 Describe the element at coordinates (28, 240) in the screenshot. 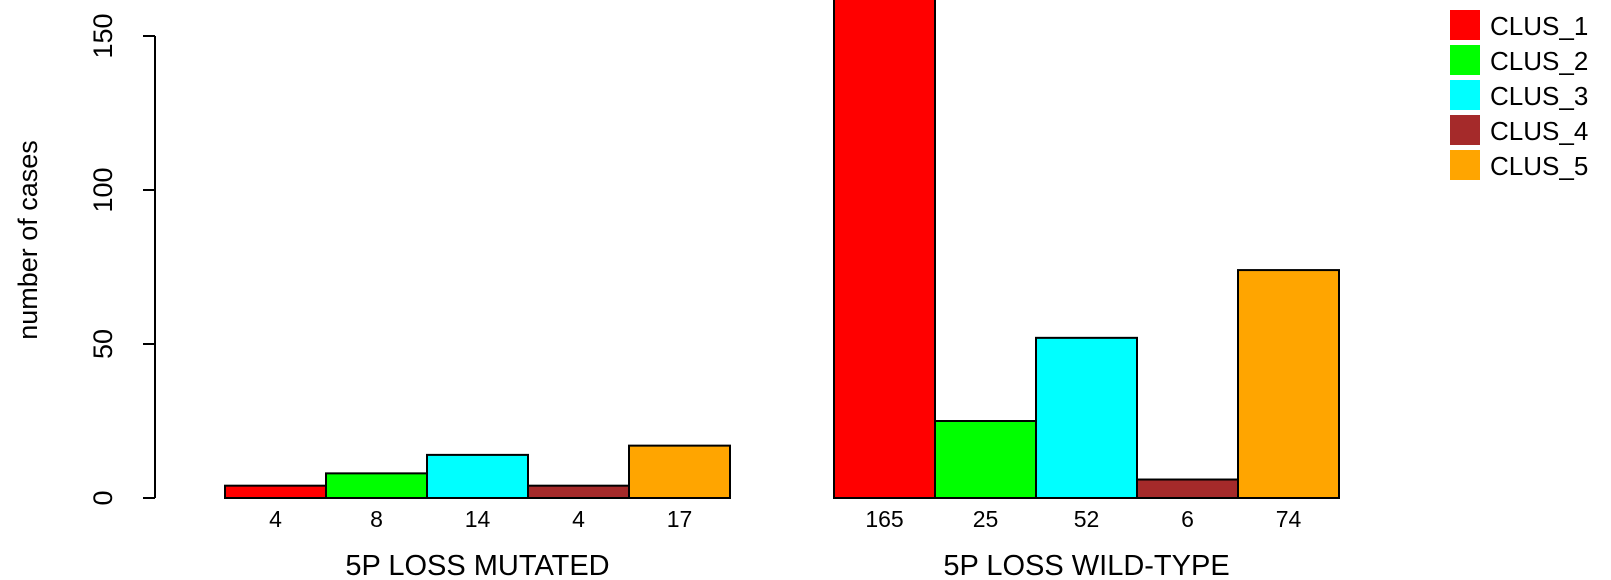

I see `y-axis-label: number of cases` at that location.